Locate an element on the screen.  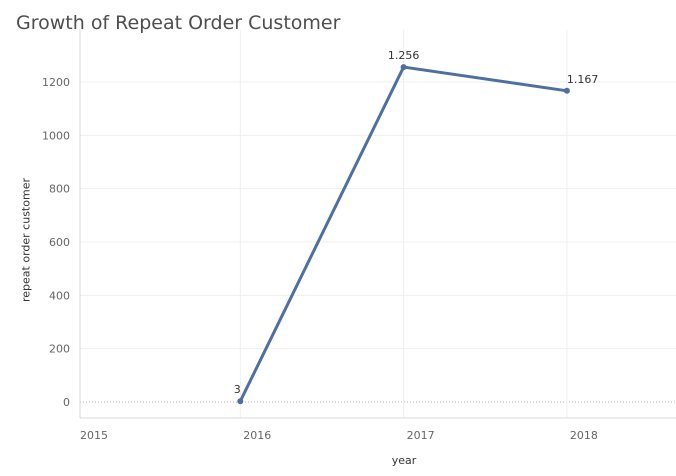
y-tick-label: 800 is located at coordinates (59, 189).